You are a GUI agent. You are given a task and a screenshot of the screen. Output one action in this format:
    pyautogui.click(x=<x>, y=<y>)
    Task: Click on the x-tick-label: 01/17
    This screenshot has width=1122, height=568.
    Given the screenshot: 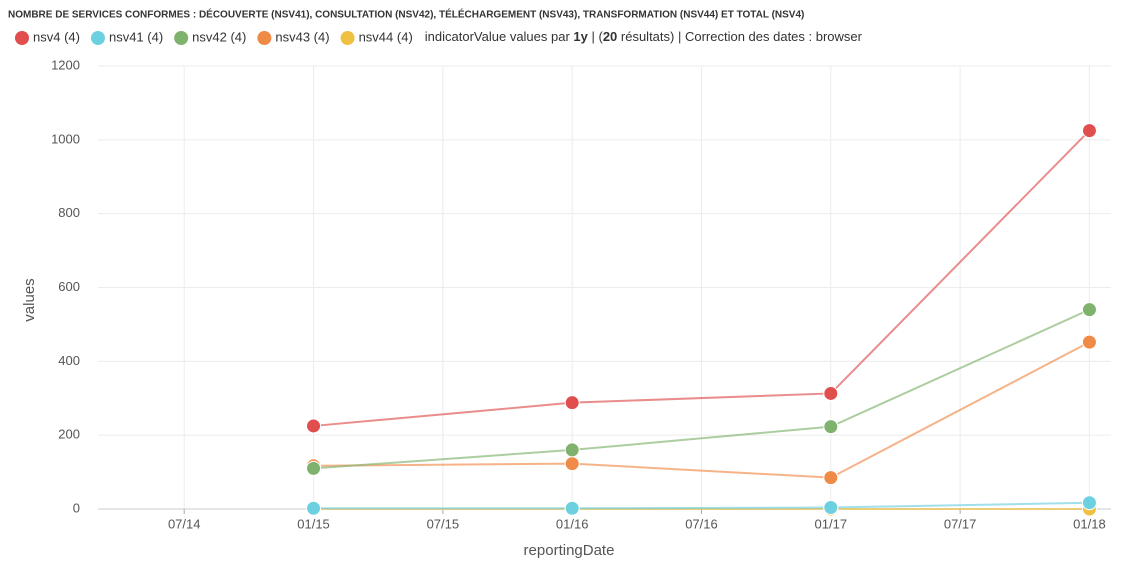 What is the action you would take?
    pyautogui.click(x=831, y=523)
    